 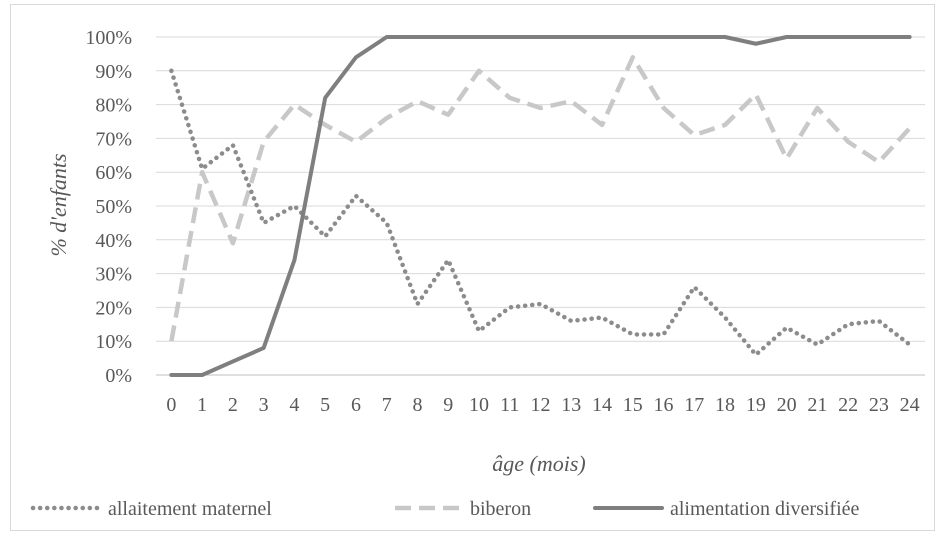 What do you see at coordinates (356, 405) in the screenshot?
I see `x-tick-label: 6` at bounding box center [356, 405].